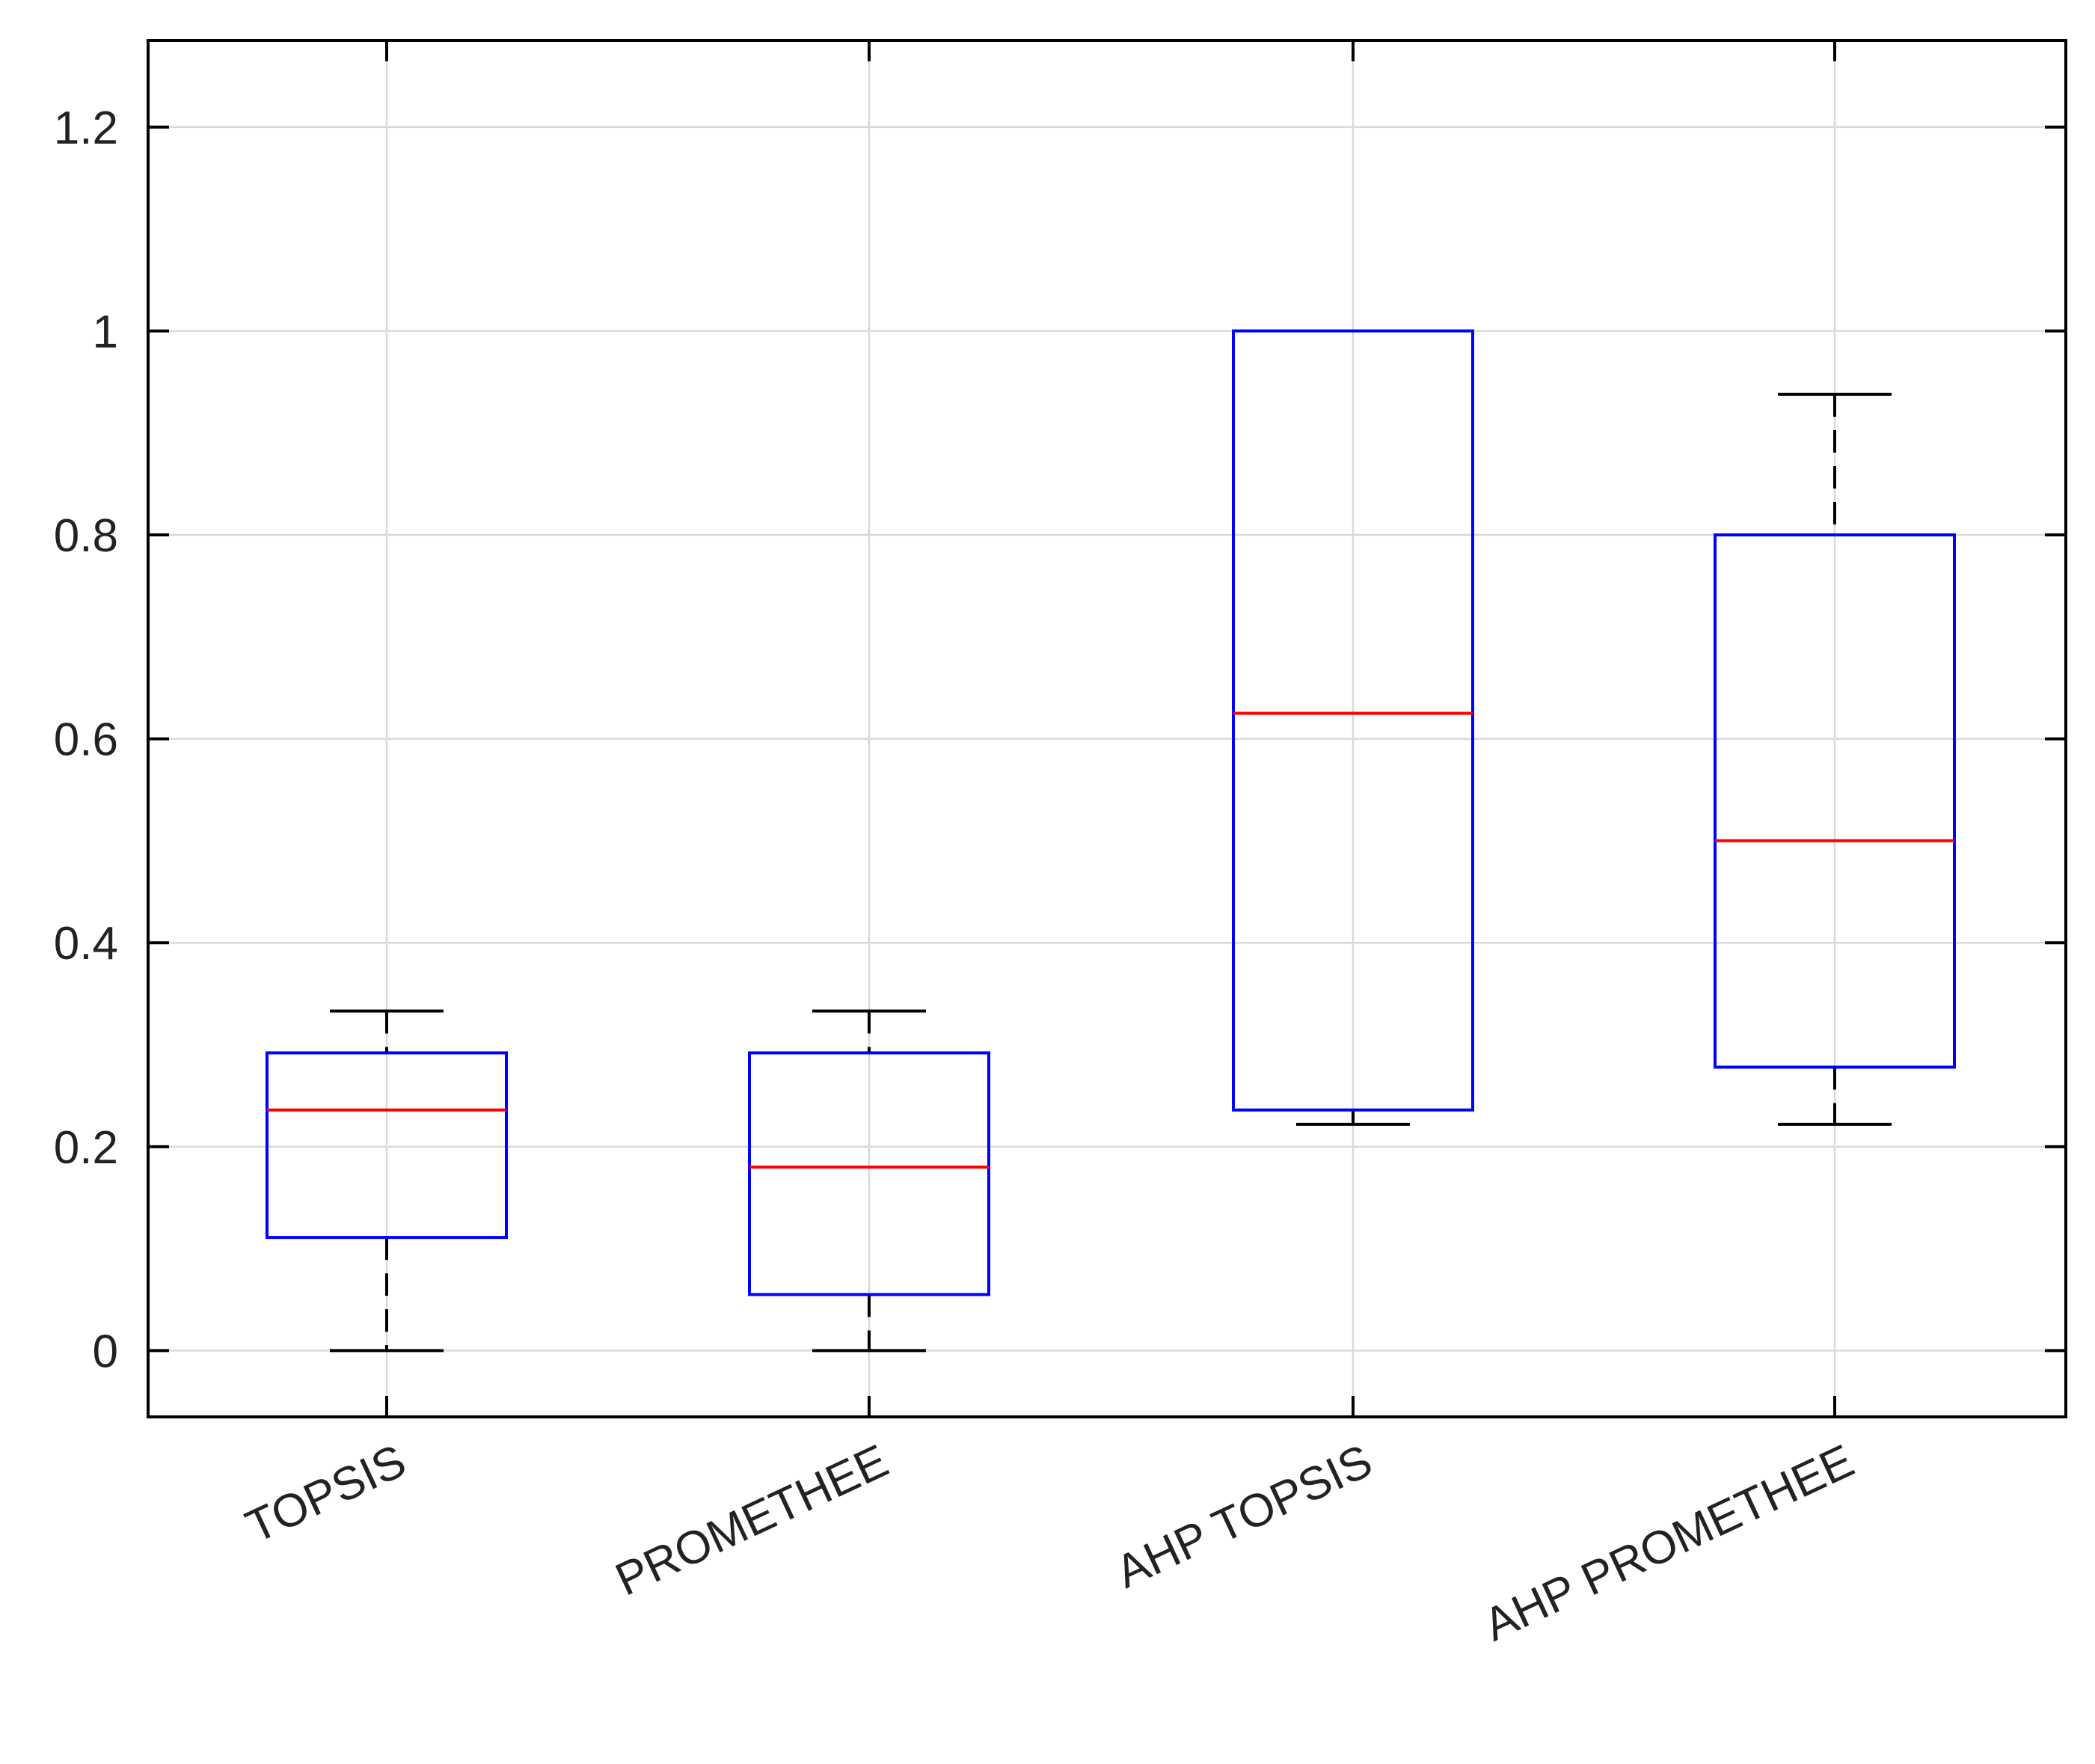  What do you see at coordinates (86, 944) in the screenshot?
I see `y-tick-label: 0.4` at bounding box center [86, 944].